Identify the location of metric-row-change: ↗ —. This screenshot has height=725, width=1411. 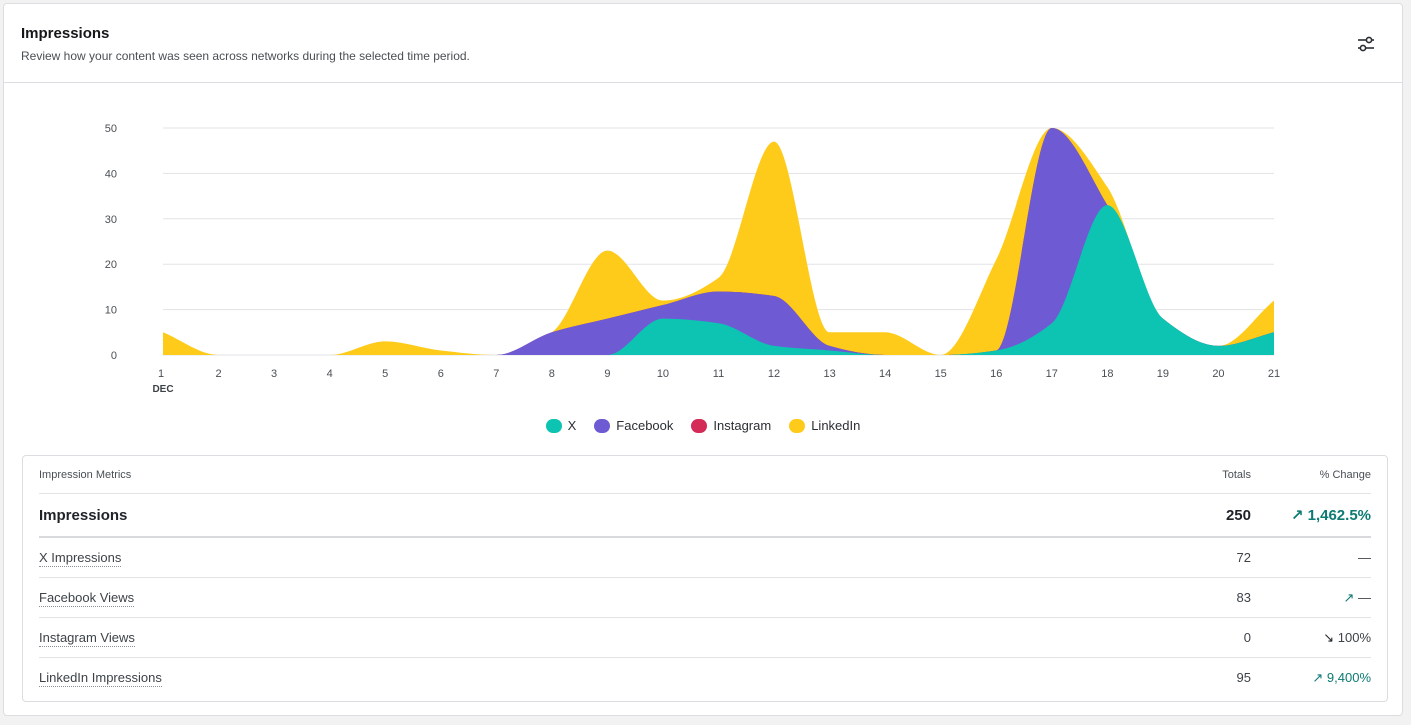
(1311, 598).